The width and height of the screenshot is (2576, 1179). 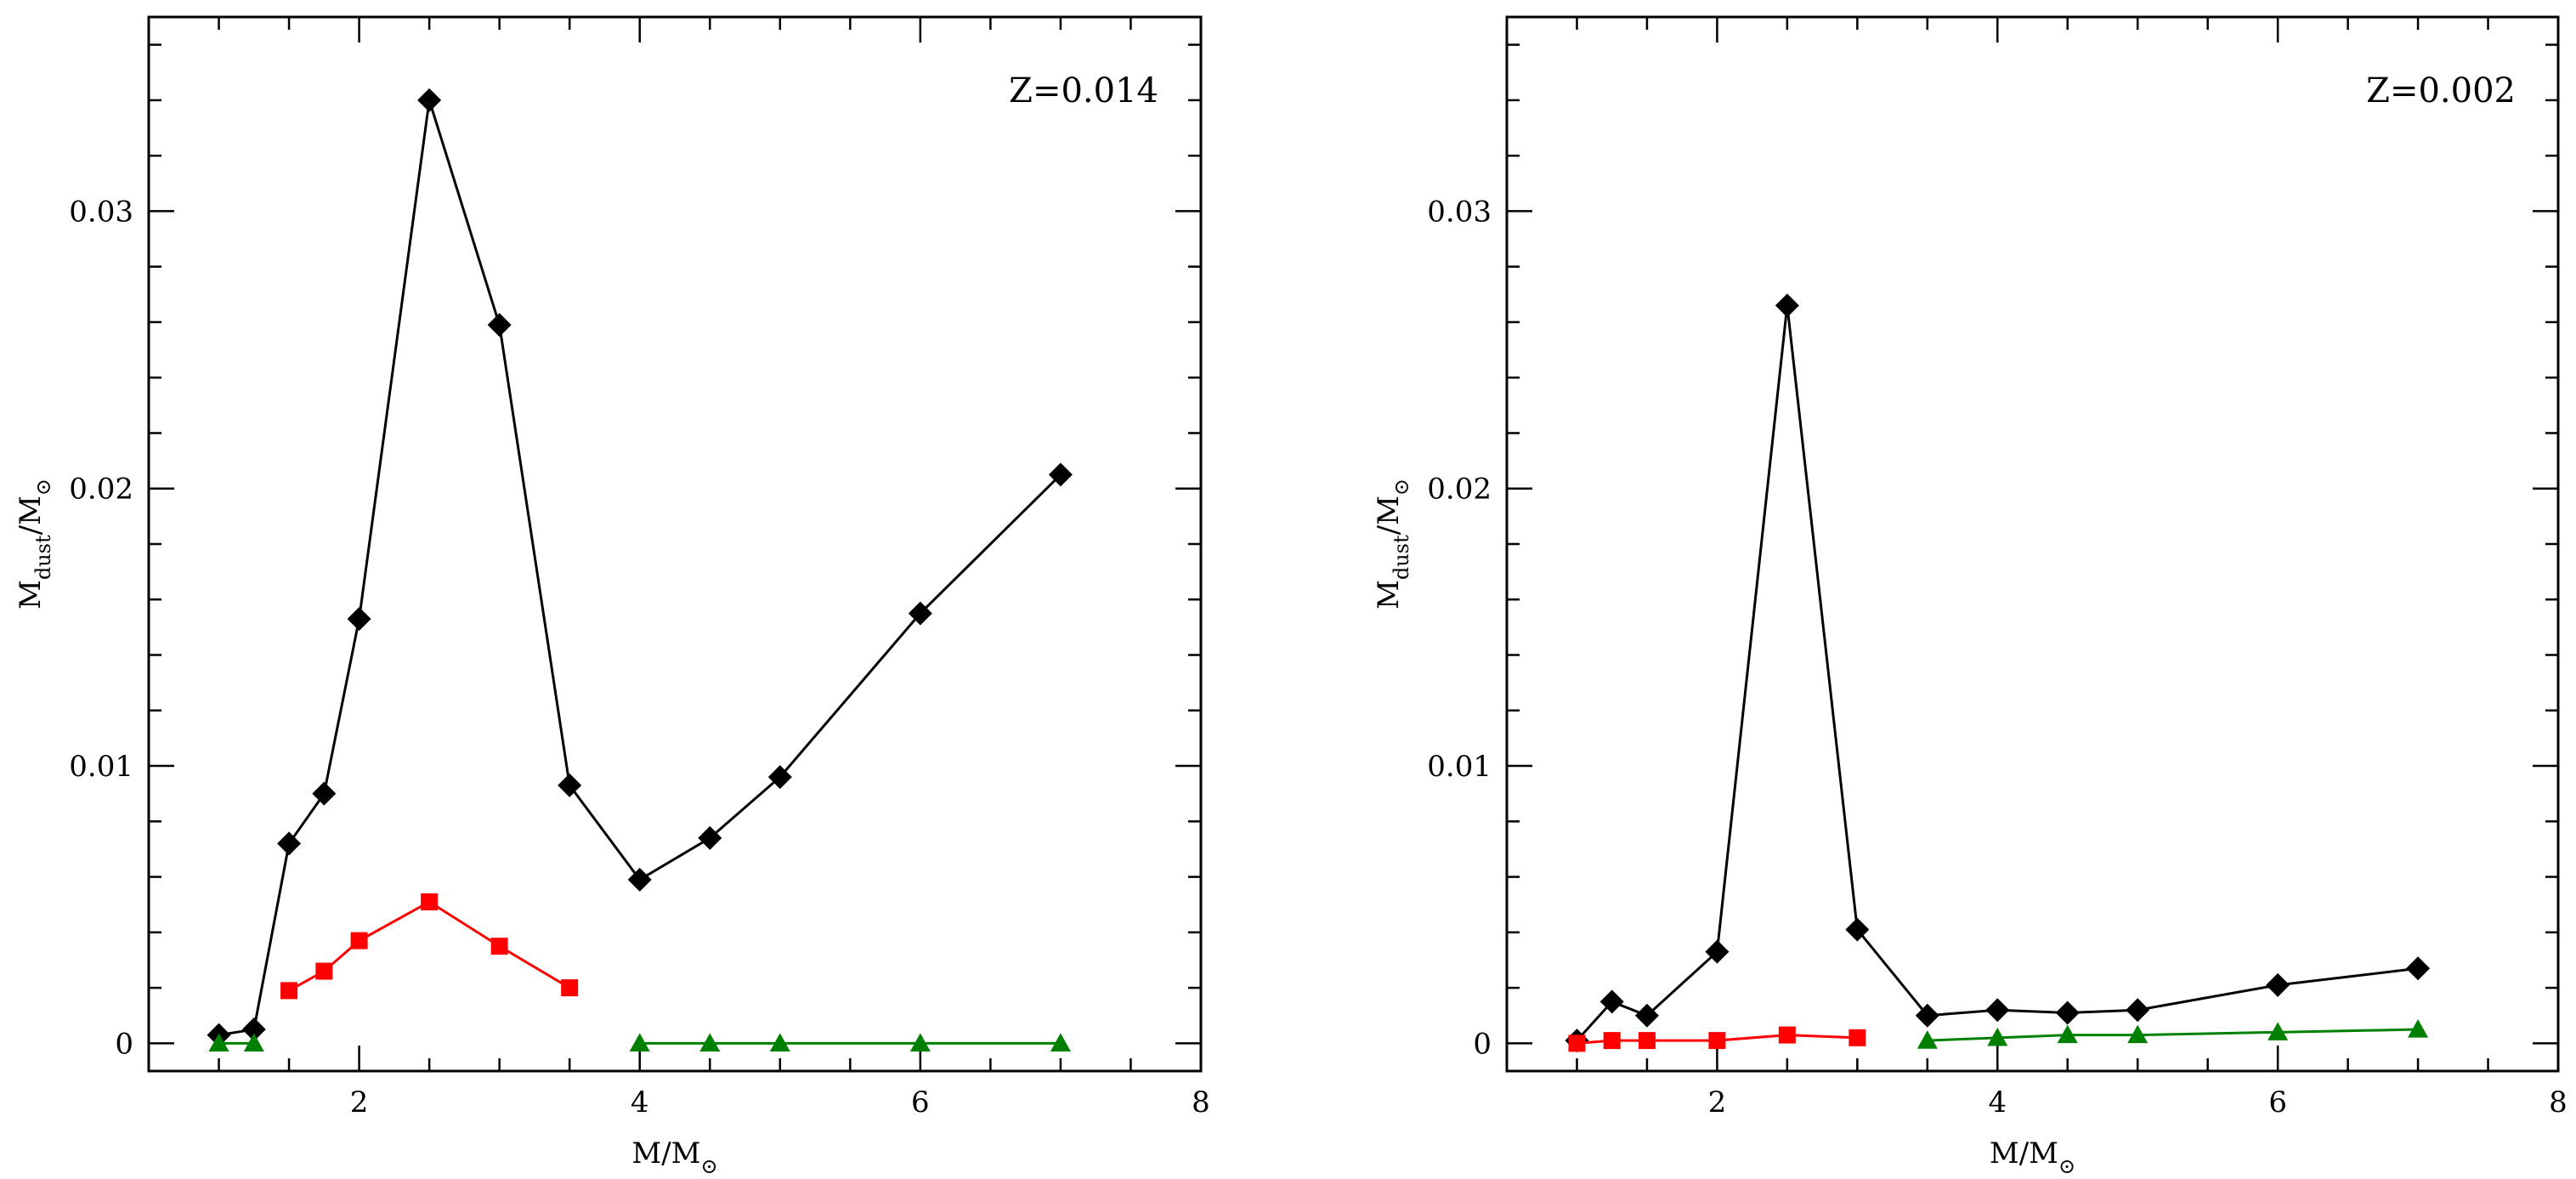 What do you see at coordinates (1083, 91) in the screenshot?
I see `metallicity-annotation: Z=0.014` at bounding box center [1083, 91].